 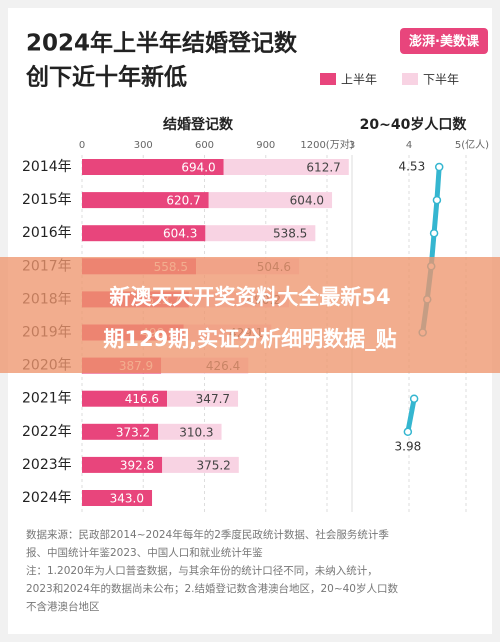 I want to click on value-label: 392.8, so click(x=137, y=465).